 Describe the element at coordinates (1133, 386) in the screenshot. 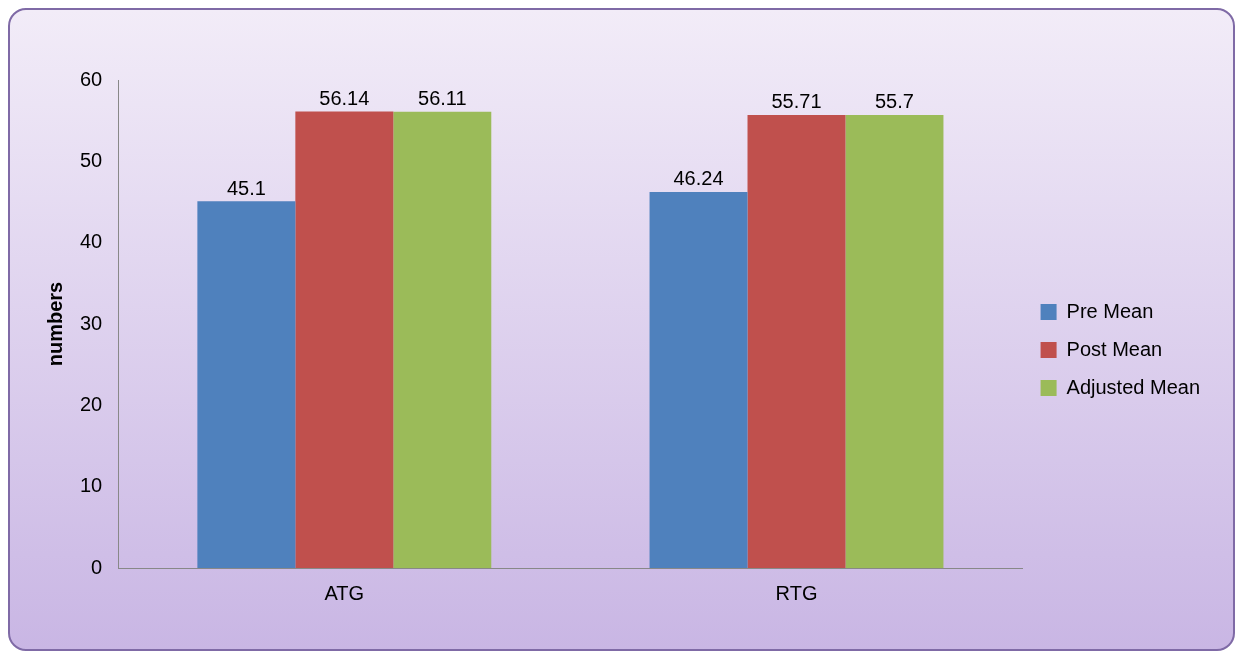

I see `legend-label: Adjusted Mean` at that location.